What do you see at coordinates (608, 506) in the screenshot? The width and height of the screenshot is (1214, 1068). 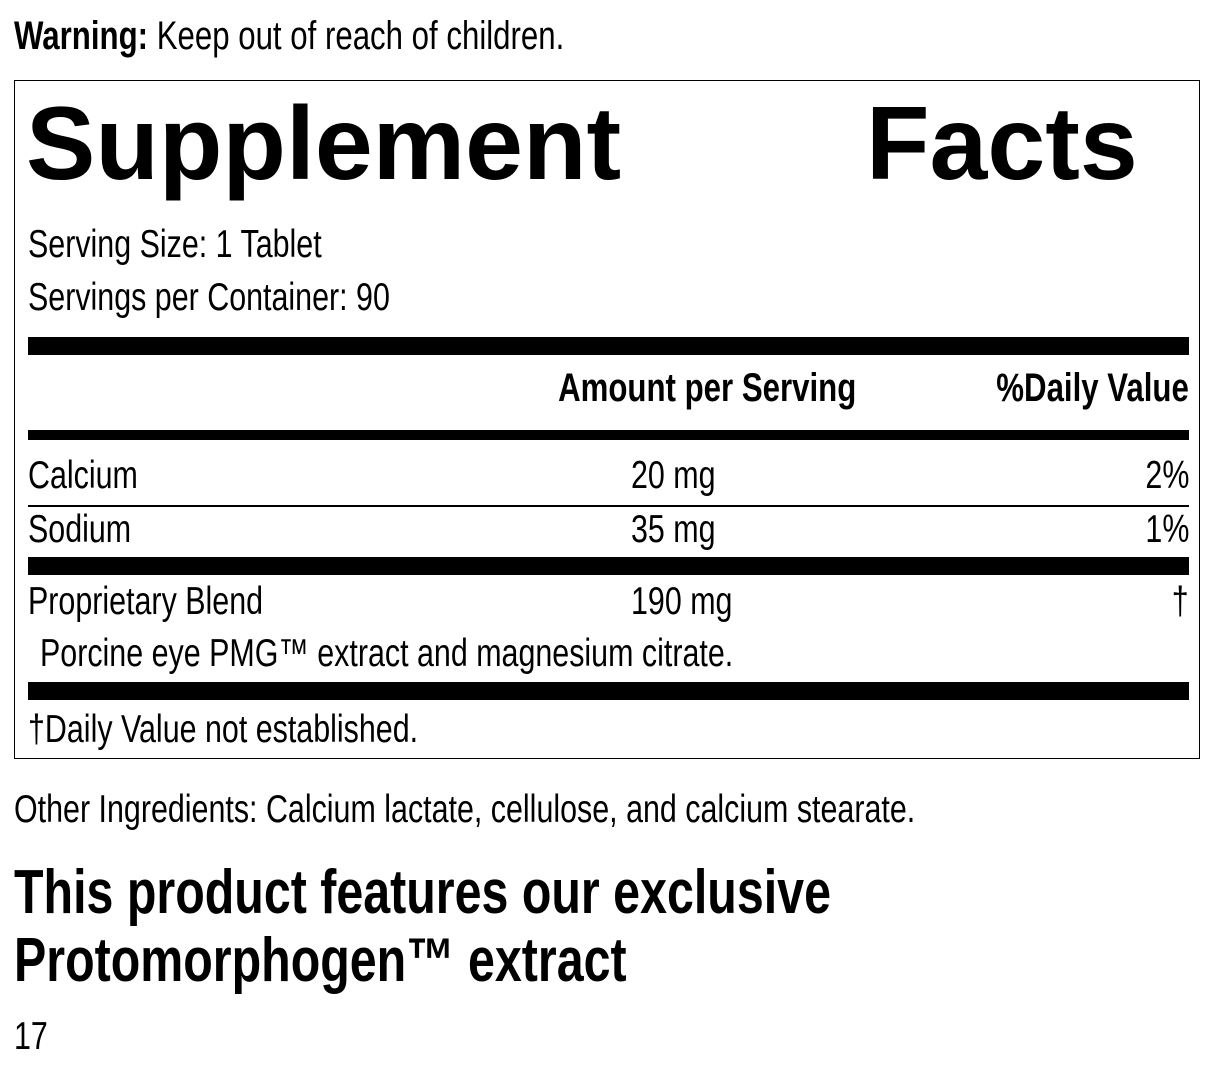 I see `divider-thin` at bounding box center [608, 506].